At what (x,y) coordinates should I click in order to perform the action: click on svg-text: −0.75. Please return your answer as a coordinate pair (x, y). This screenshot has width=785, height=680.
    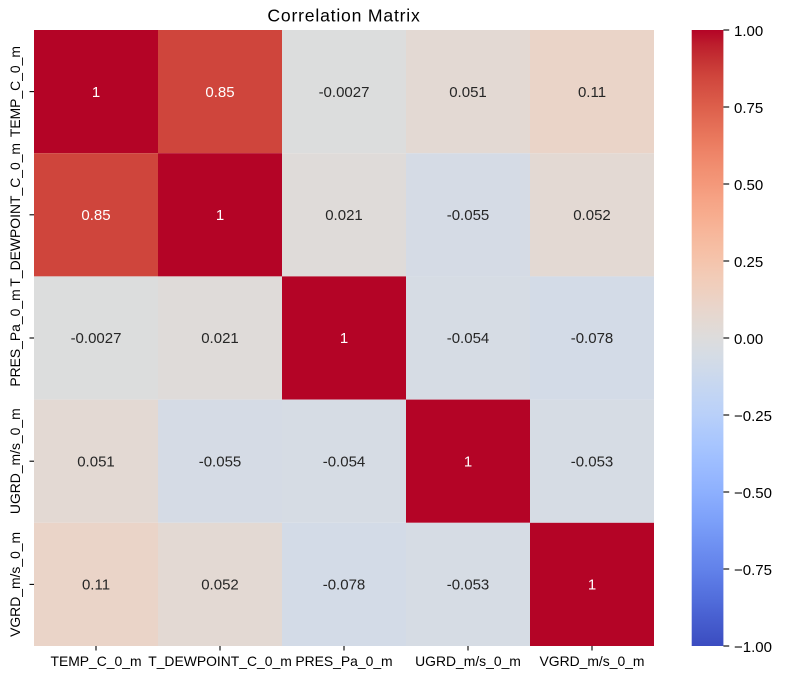
    Looking at the image, I should click on (753, 570).